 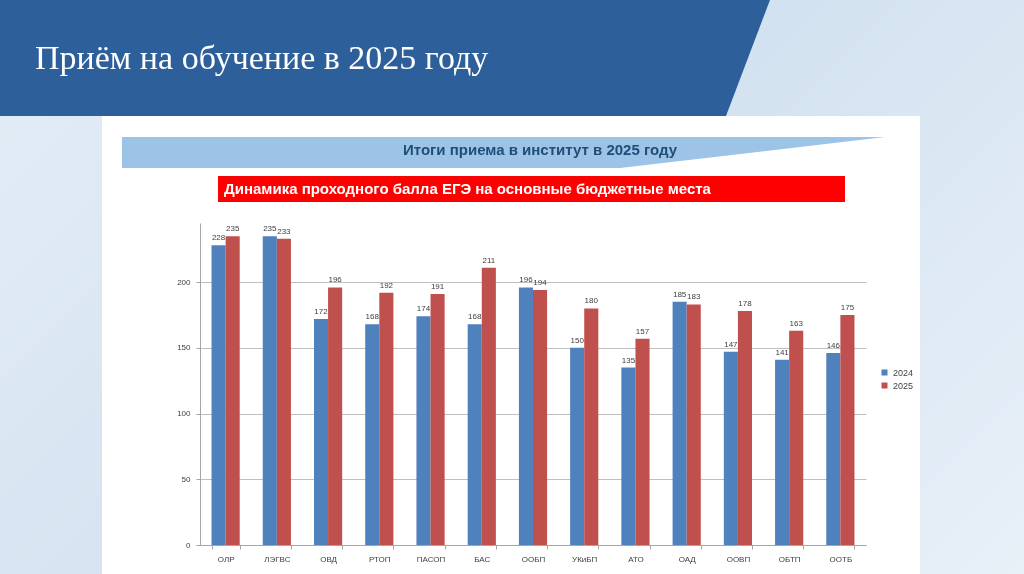 What do you see at coordinates (796, 323) in the screenshot?
I see `data-label: 163` at bounding box center [796, 323].